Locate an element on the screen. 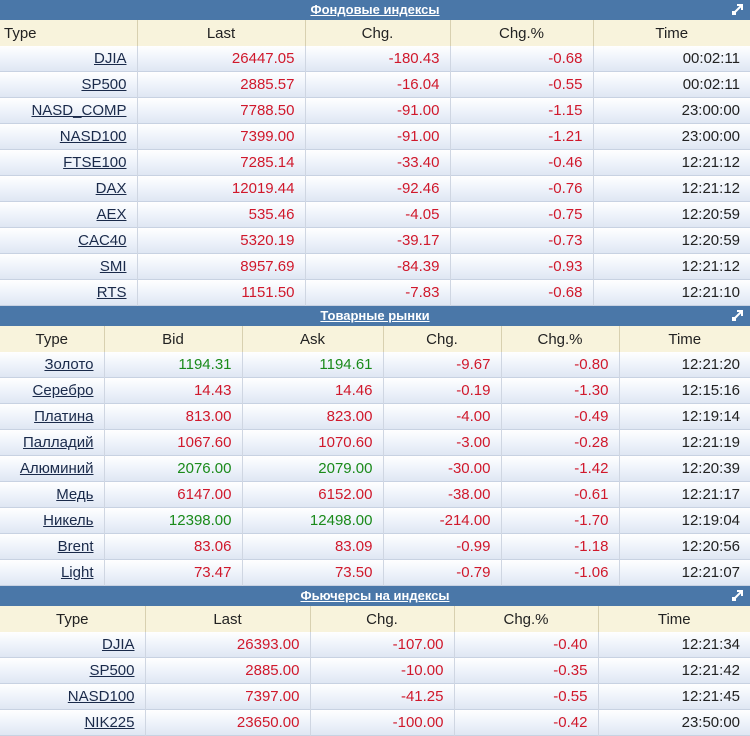 The height and width of the screenshot is (736, 750). price-cell: 7285.14 is located at coordinates (221, 162).